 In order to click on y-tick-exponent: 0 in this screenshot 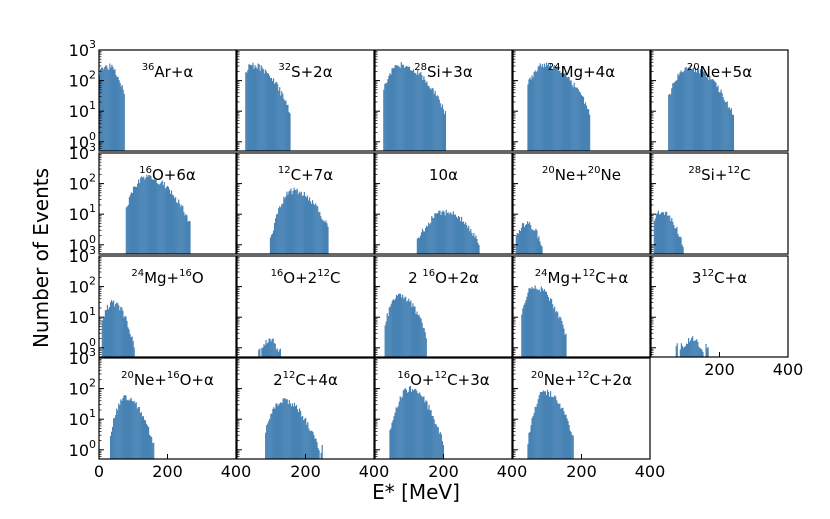, I will do `click(92, 444)`.